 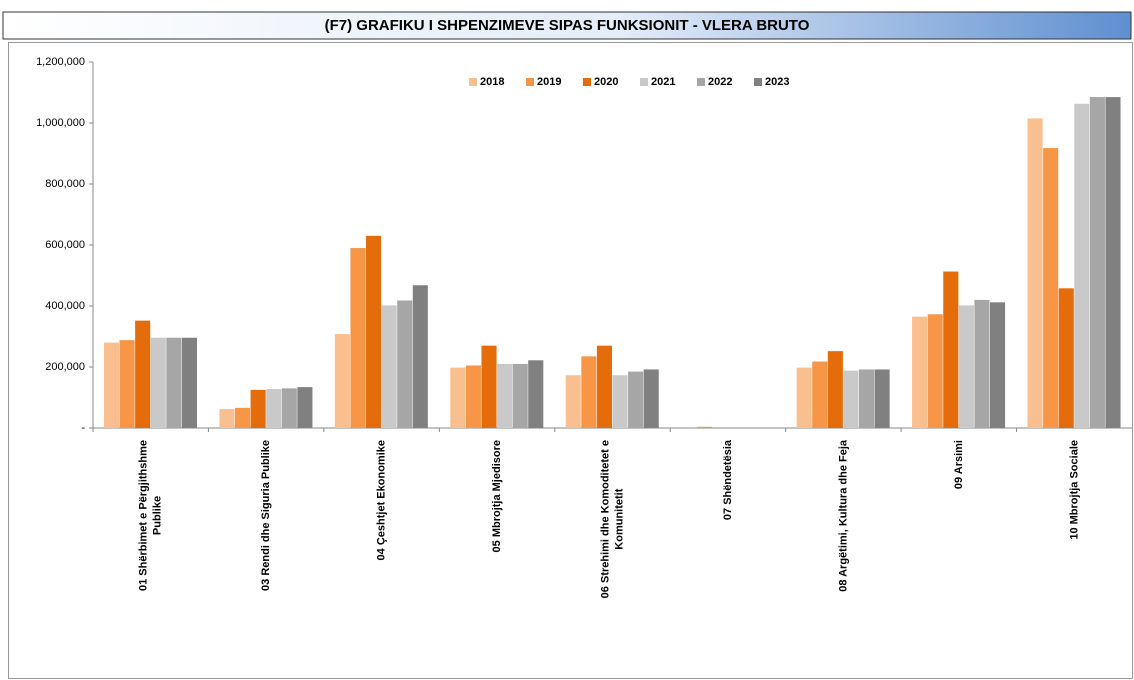 What do you see at coordinates (777, 82) in the screenshot?
I see `legend-label: 2023` at bounding box center [777, 82].